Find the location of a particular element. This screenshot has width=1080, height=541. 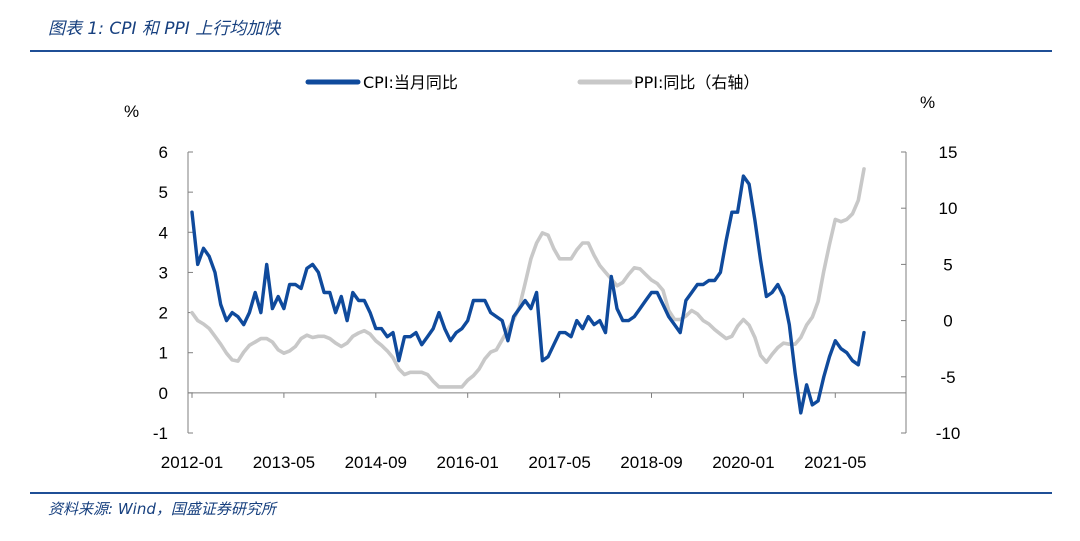

x-tick-label: 2018-09 is located at coordinates (651, 462).